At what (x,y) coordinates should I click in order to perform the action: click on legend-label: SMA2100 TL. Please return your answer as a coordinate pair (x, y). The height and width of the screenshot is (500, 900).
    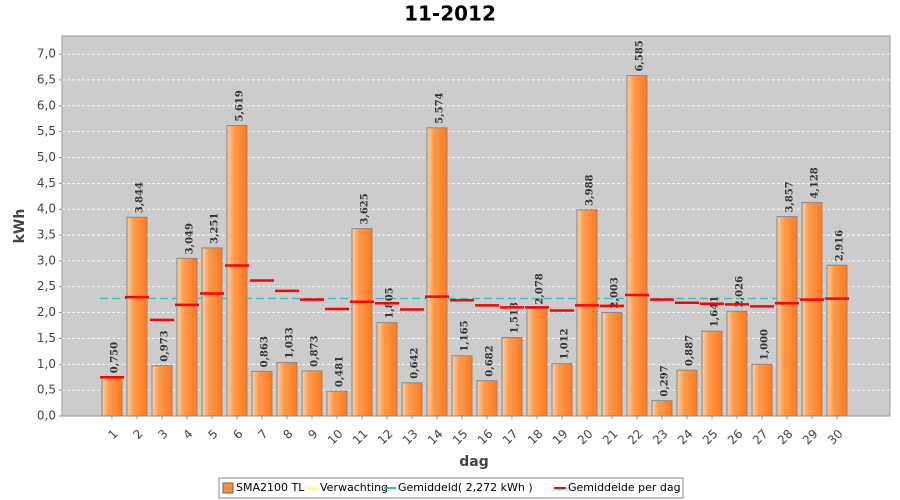
    Looking at the image, I should click on (270, 487).